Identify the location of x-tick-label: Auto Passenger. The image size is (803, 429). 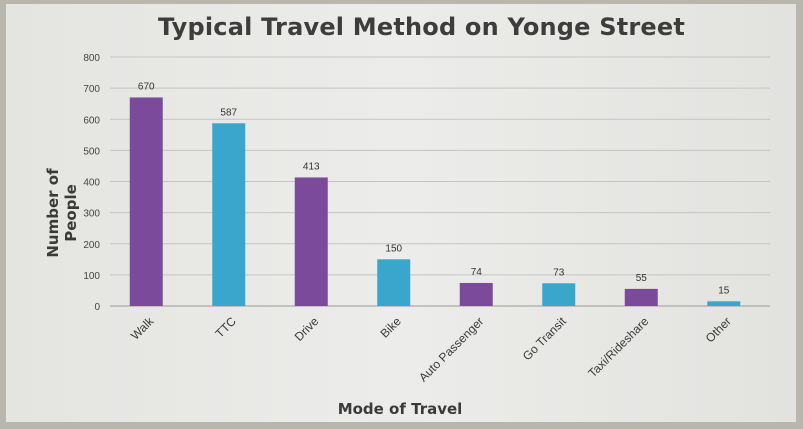
(451, 349).